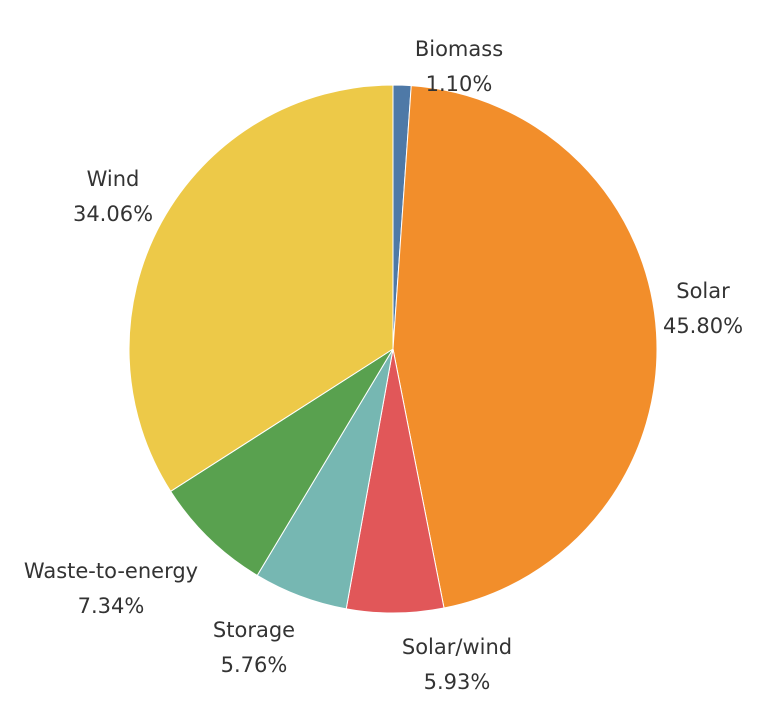 The width and height of the screenshot is (769, 713). Describe the element at coordinates (111, 606) in the screenshot. I see `slice-value-waste-to-energy: 7.34%` at that location.